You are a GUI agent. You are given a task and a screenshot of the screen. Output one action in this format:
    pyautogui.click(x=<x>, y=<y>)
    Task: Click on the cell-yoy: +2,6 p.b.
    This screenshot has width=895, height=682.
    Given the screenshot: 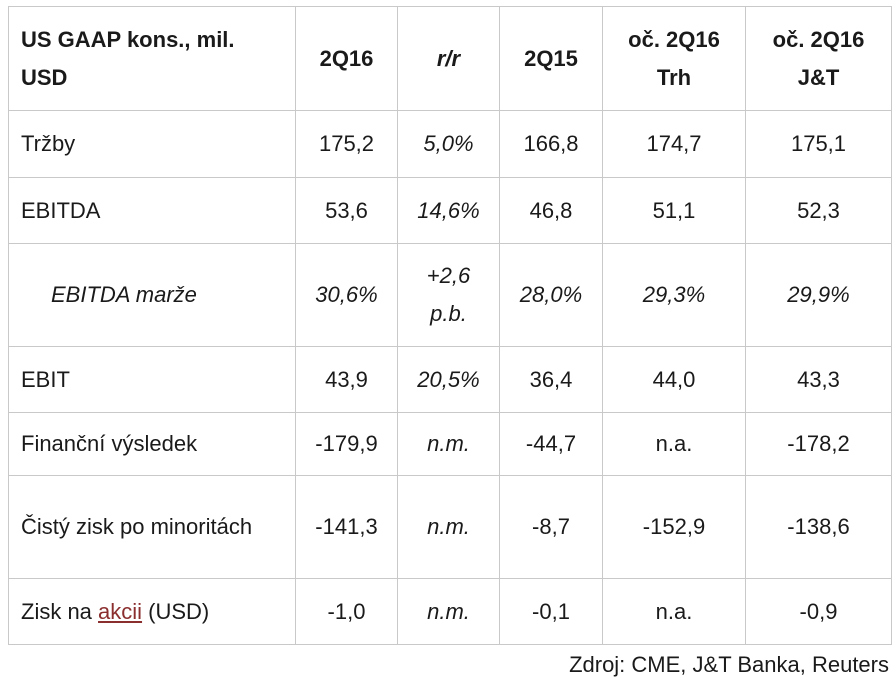 What is the action you would take?
    pyautogui.click(x=448, y=295)
    